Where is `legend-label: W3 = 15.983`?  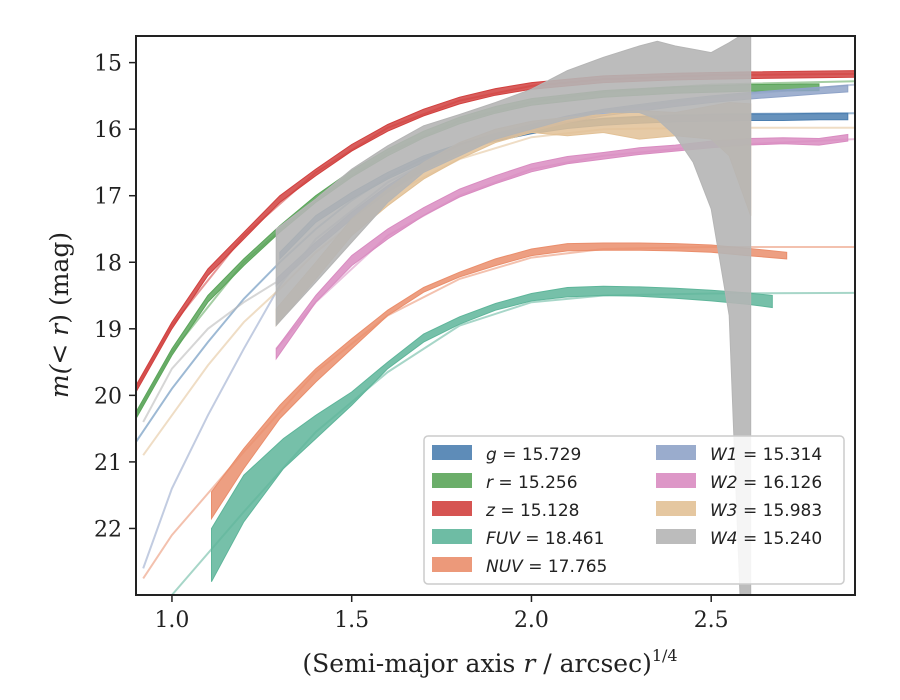
legend-label: W3 = 15.983 is located at coordinates (766, 511).